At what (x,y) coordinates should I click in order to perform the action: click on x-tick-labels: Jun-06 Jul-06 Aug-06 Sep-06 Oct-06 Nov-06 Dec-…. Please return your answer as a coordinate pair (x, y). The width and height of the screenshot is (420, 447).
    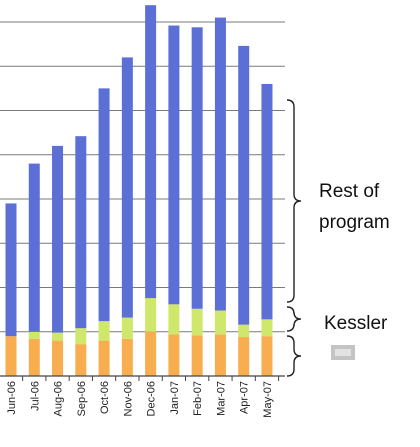
    Looking at the image, I should click on (140, 399).